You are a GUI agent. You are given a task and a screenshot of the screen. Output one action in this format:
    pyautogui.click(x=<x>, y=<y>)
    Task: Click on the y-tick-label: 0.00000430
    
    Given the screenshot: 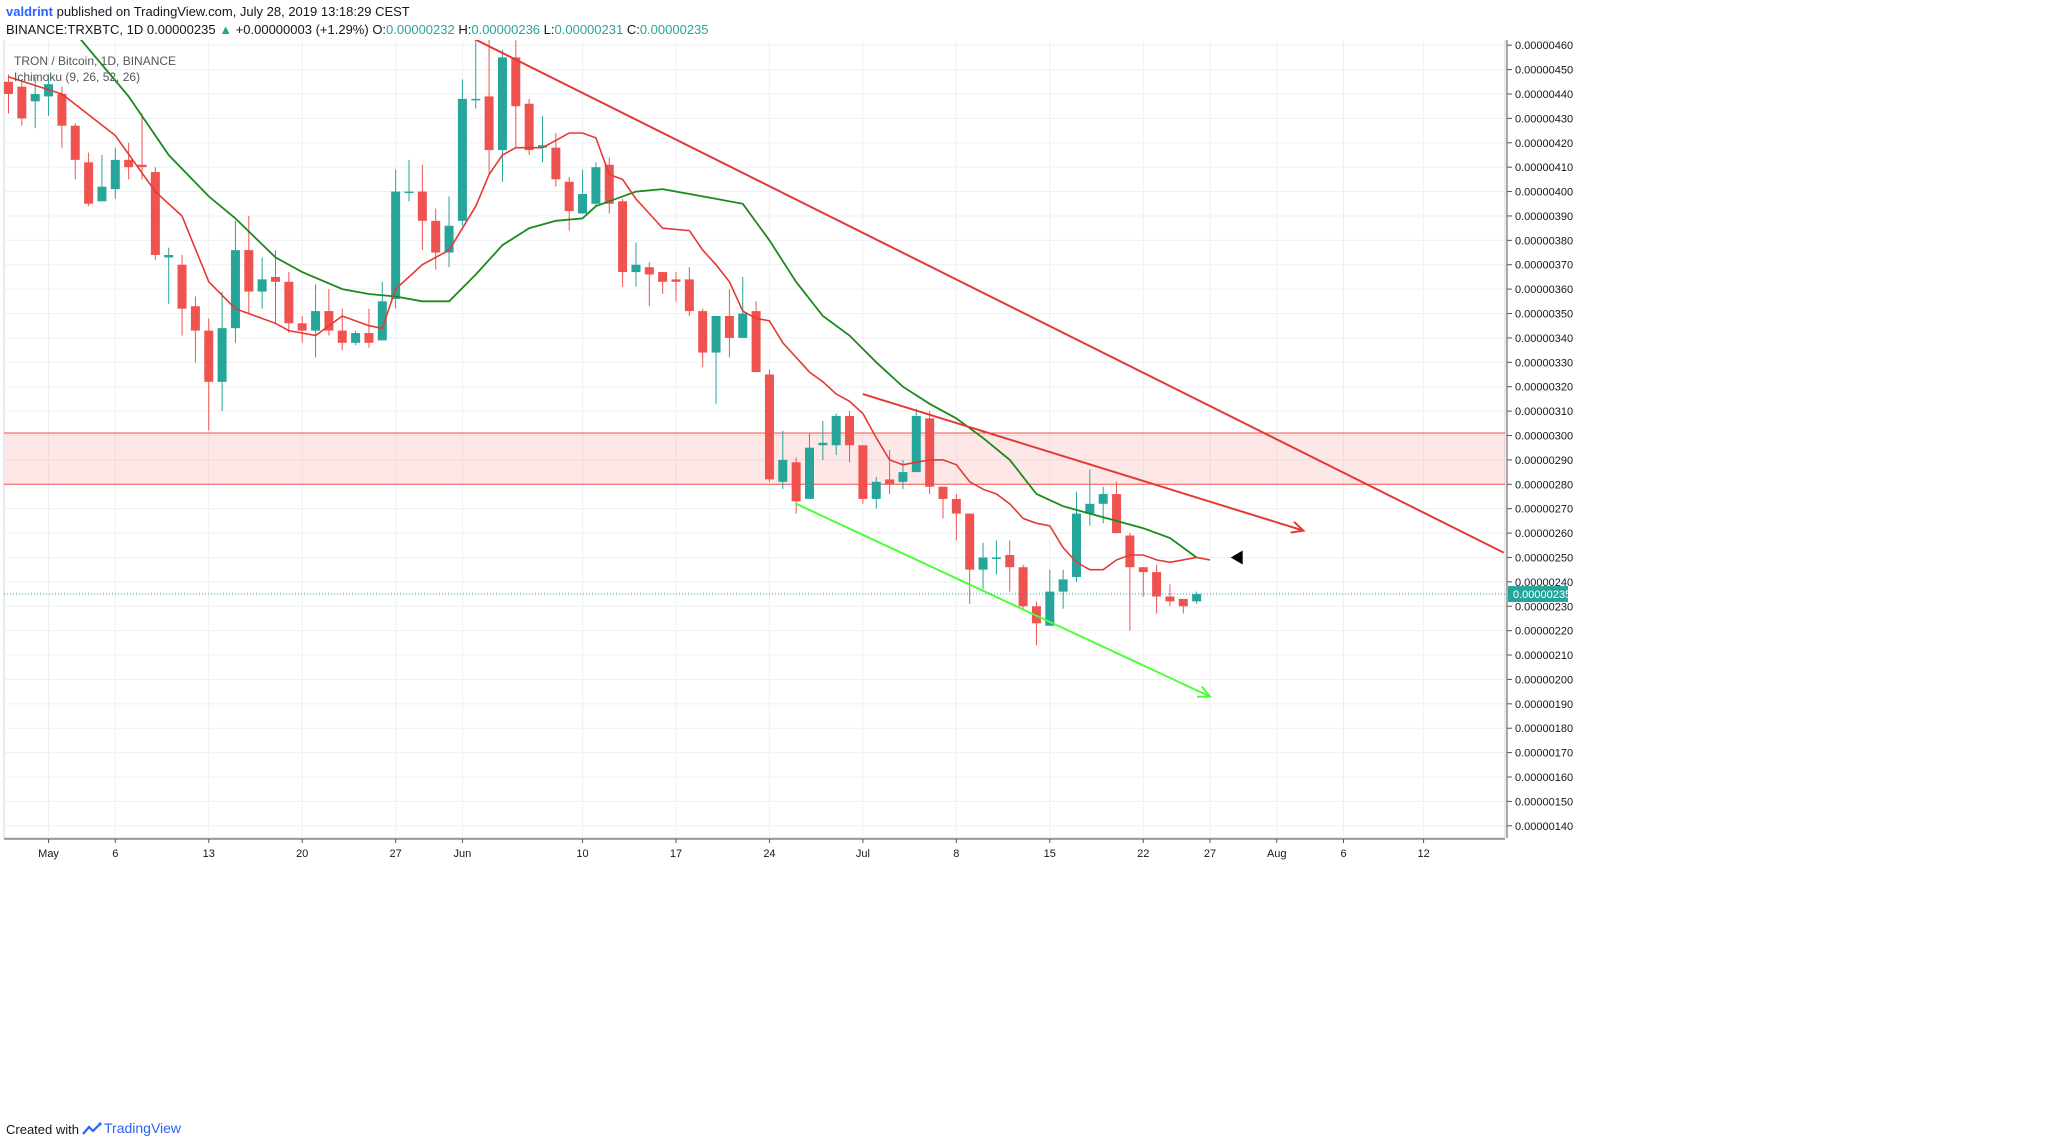 What is the action you would take?
    pyautogui.click(x=1544, y=119)
    